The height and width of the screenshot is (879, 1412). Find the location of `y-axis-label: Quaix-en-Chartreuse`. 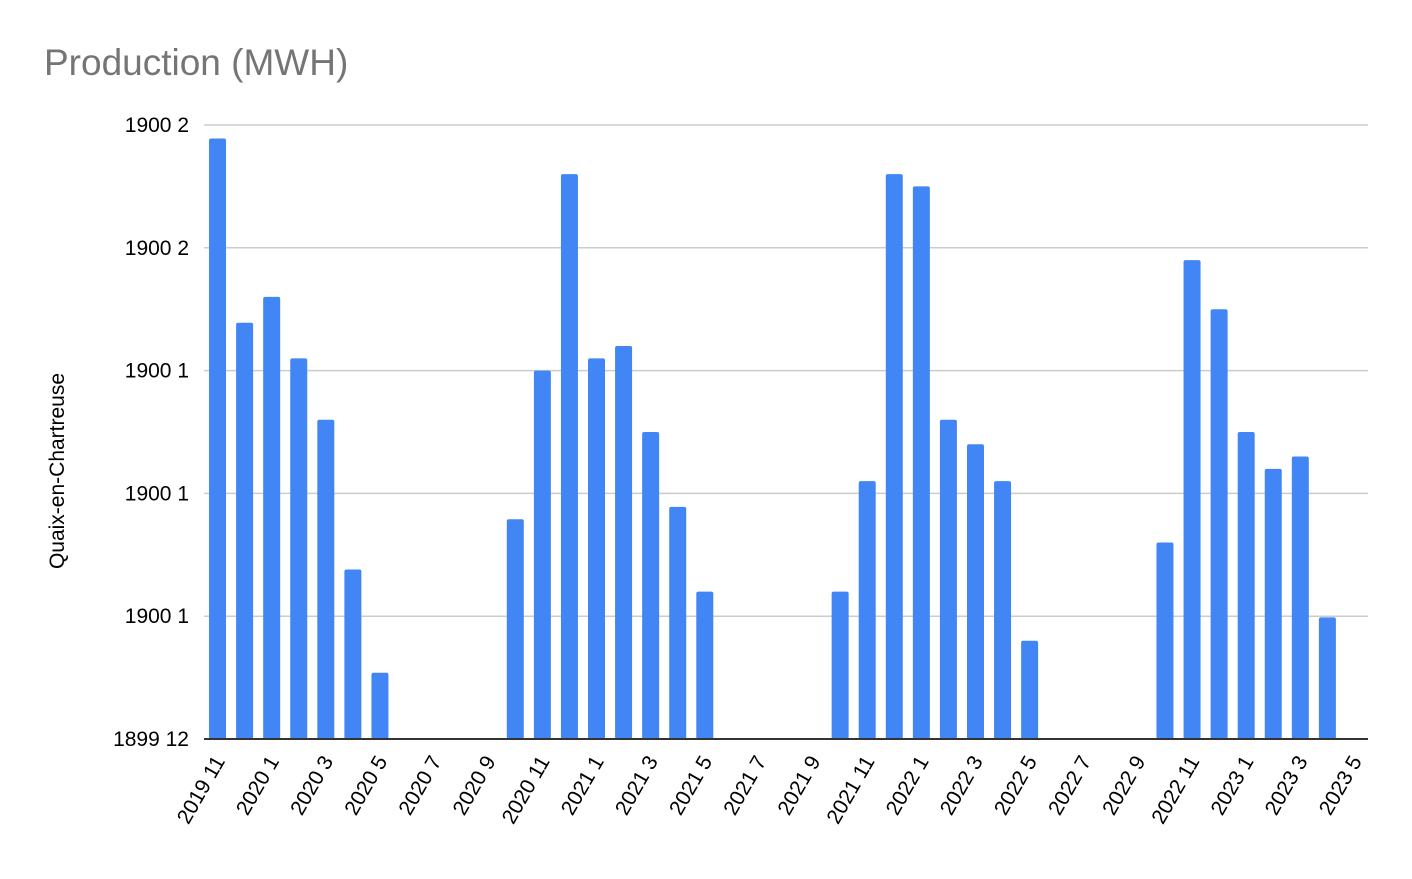

y-axis-label: Quaix-en-Chartreuse is located at coordinates (57, 471).